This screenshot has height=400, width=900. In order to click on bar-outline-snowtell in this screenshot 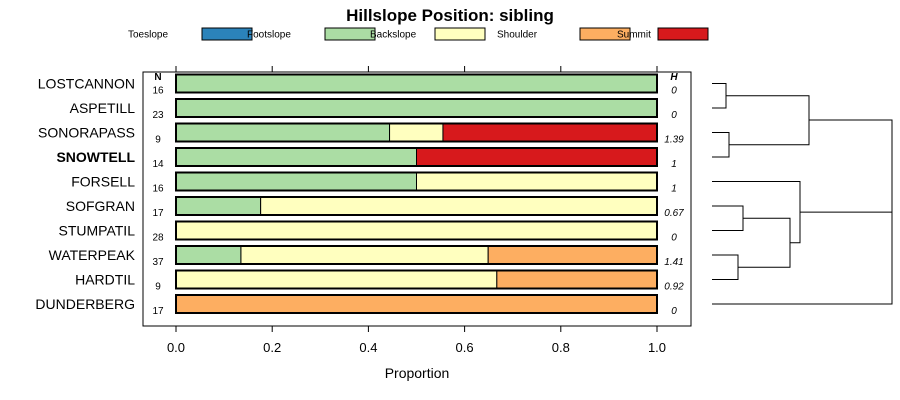, I will do `click(416, 157)`.